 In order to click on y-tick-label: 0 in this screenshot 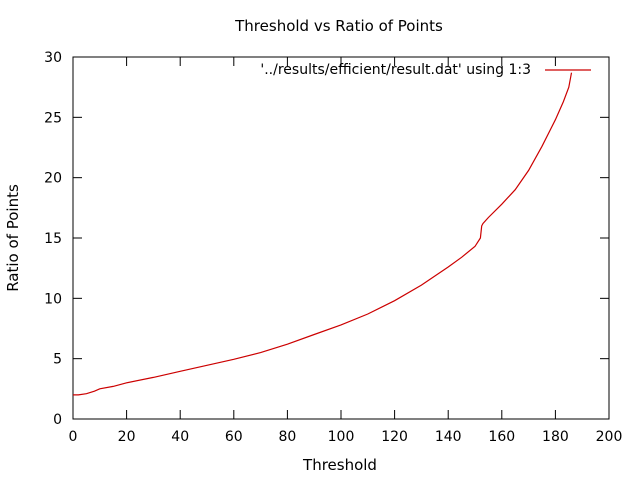, I will do `click(57, 420)`.